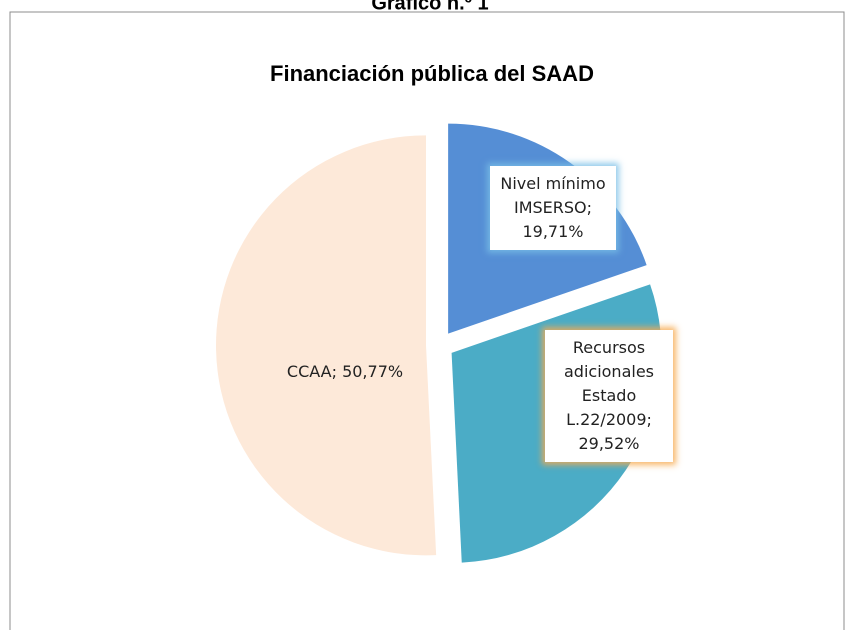 The height and width of the screenshot is (630, 853). I want to click on data-label: CCAA; 50,77%, so click(345, 371).